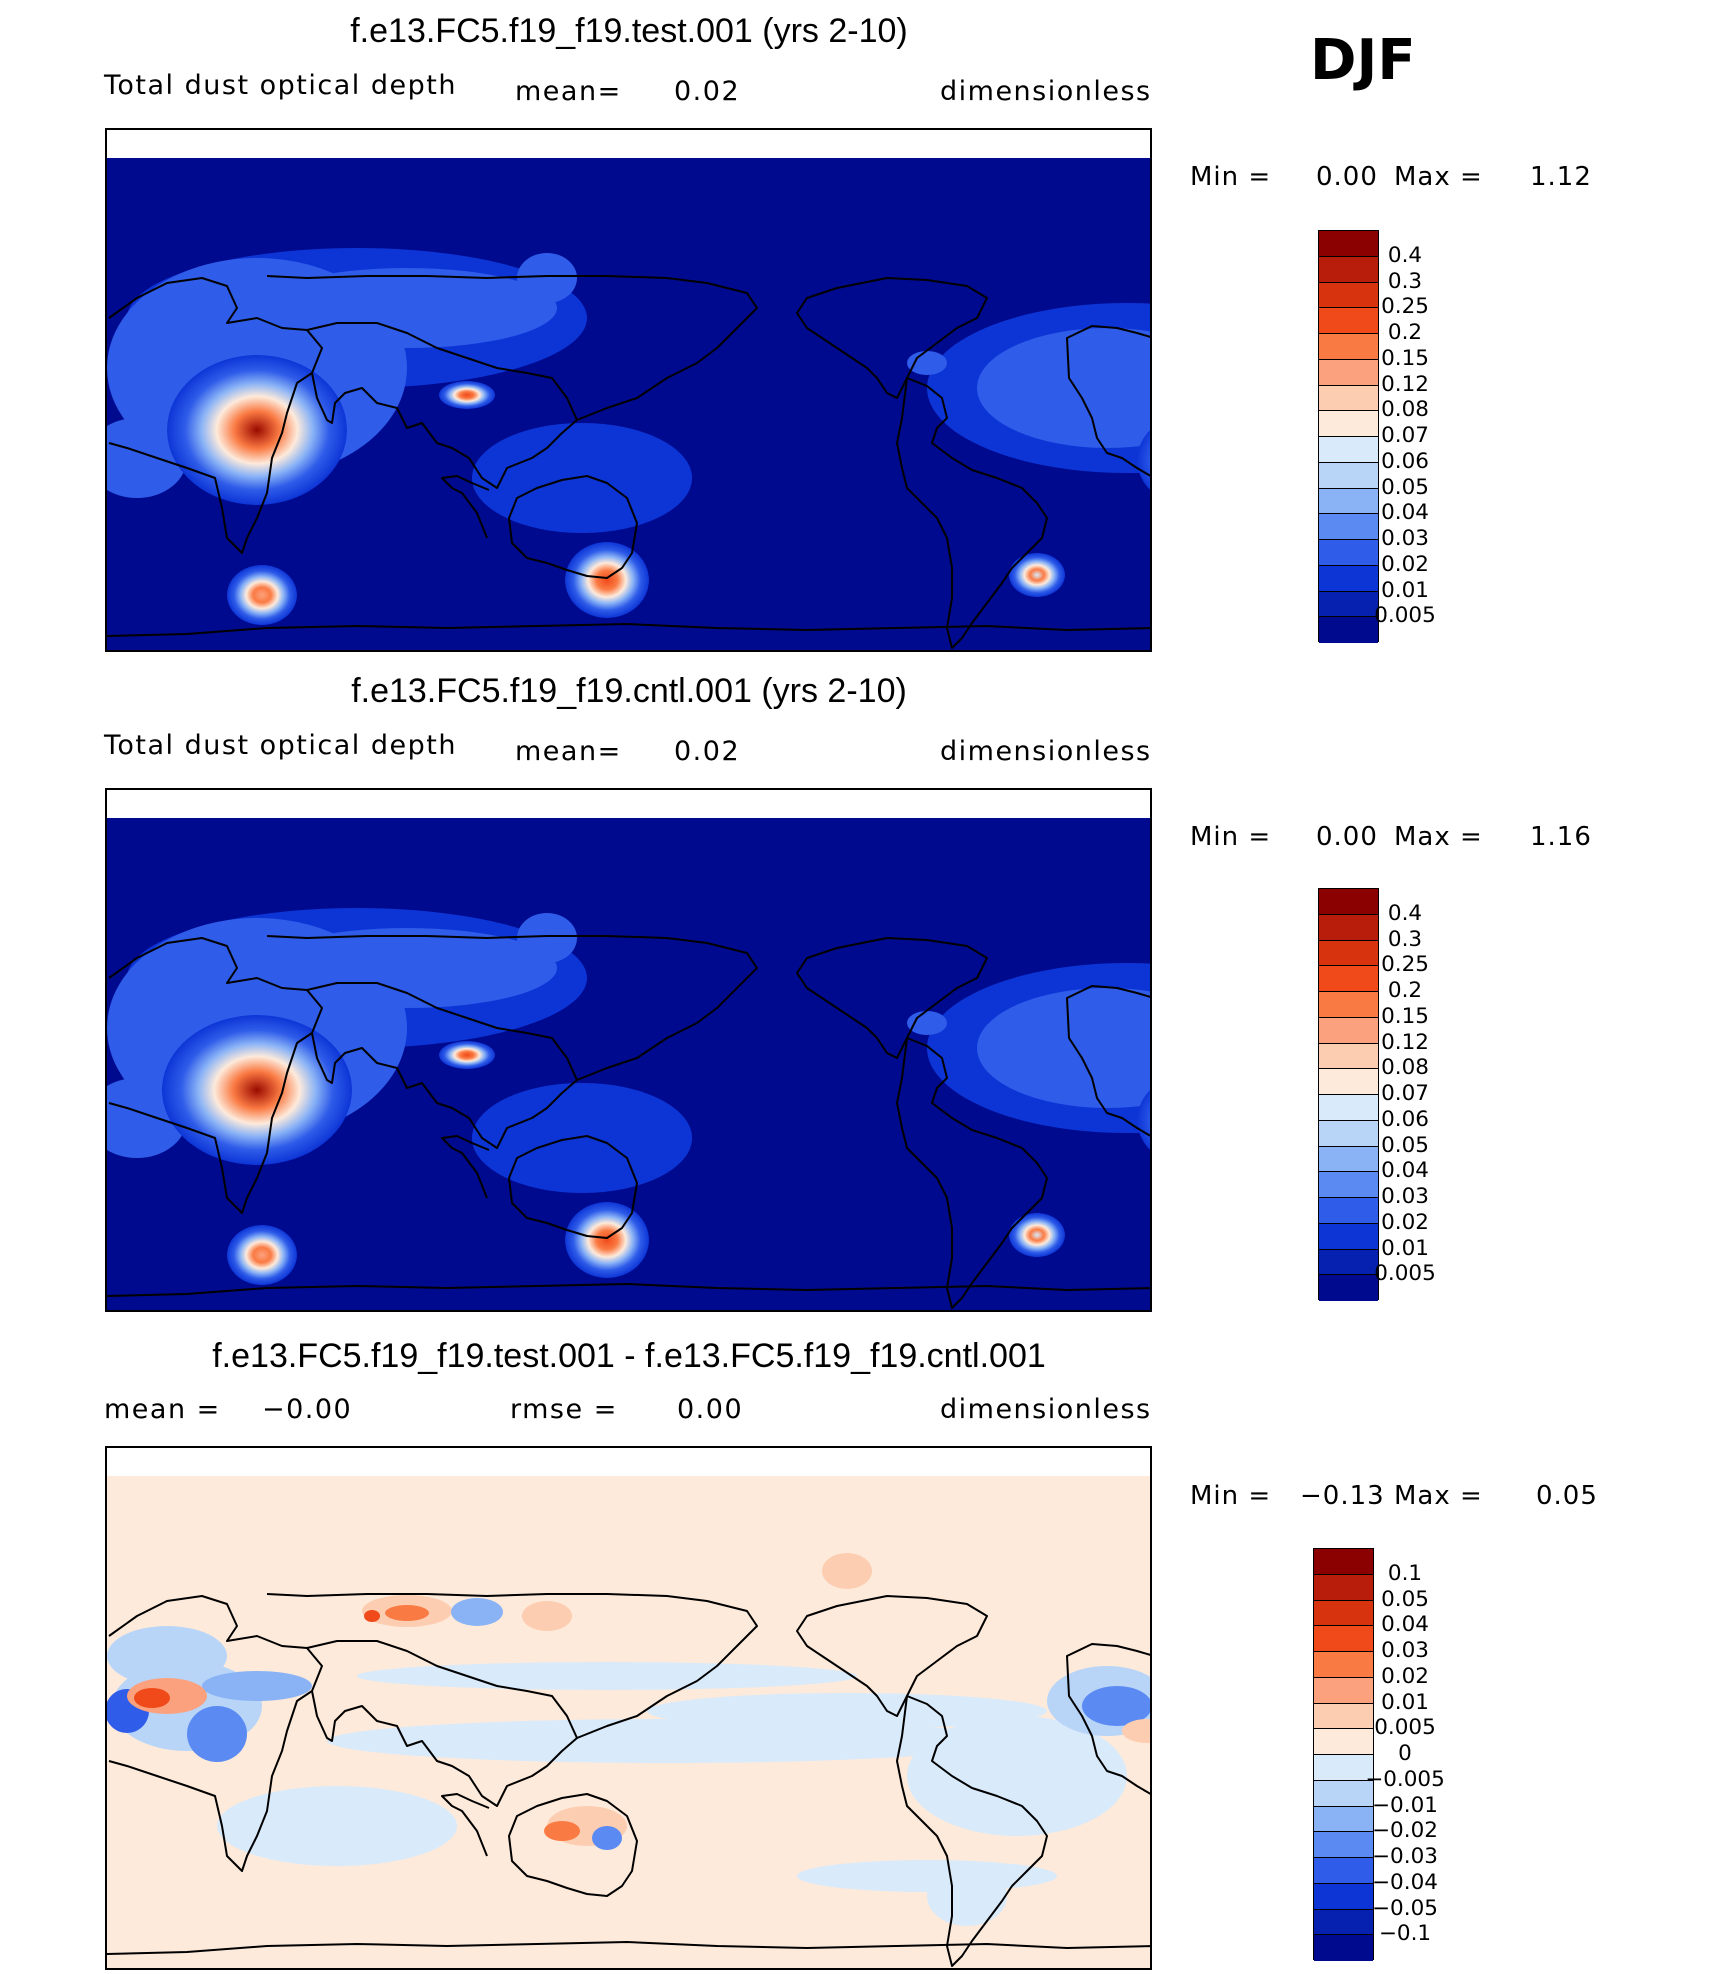 This screenshot has height=1974, width=1710. What do you see at coordinates (1046, 91) in the screenshot?
I see `panel-test-units: dimensionless` at bounding box center [1046, 91].